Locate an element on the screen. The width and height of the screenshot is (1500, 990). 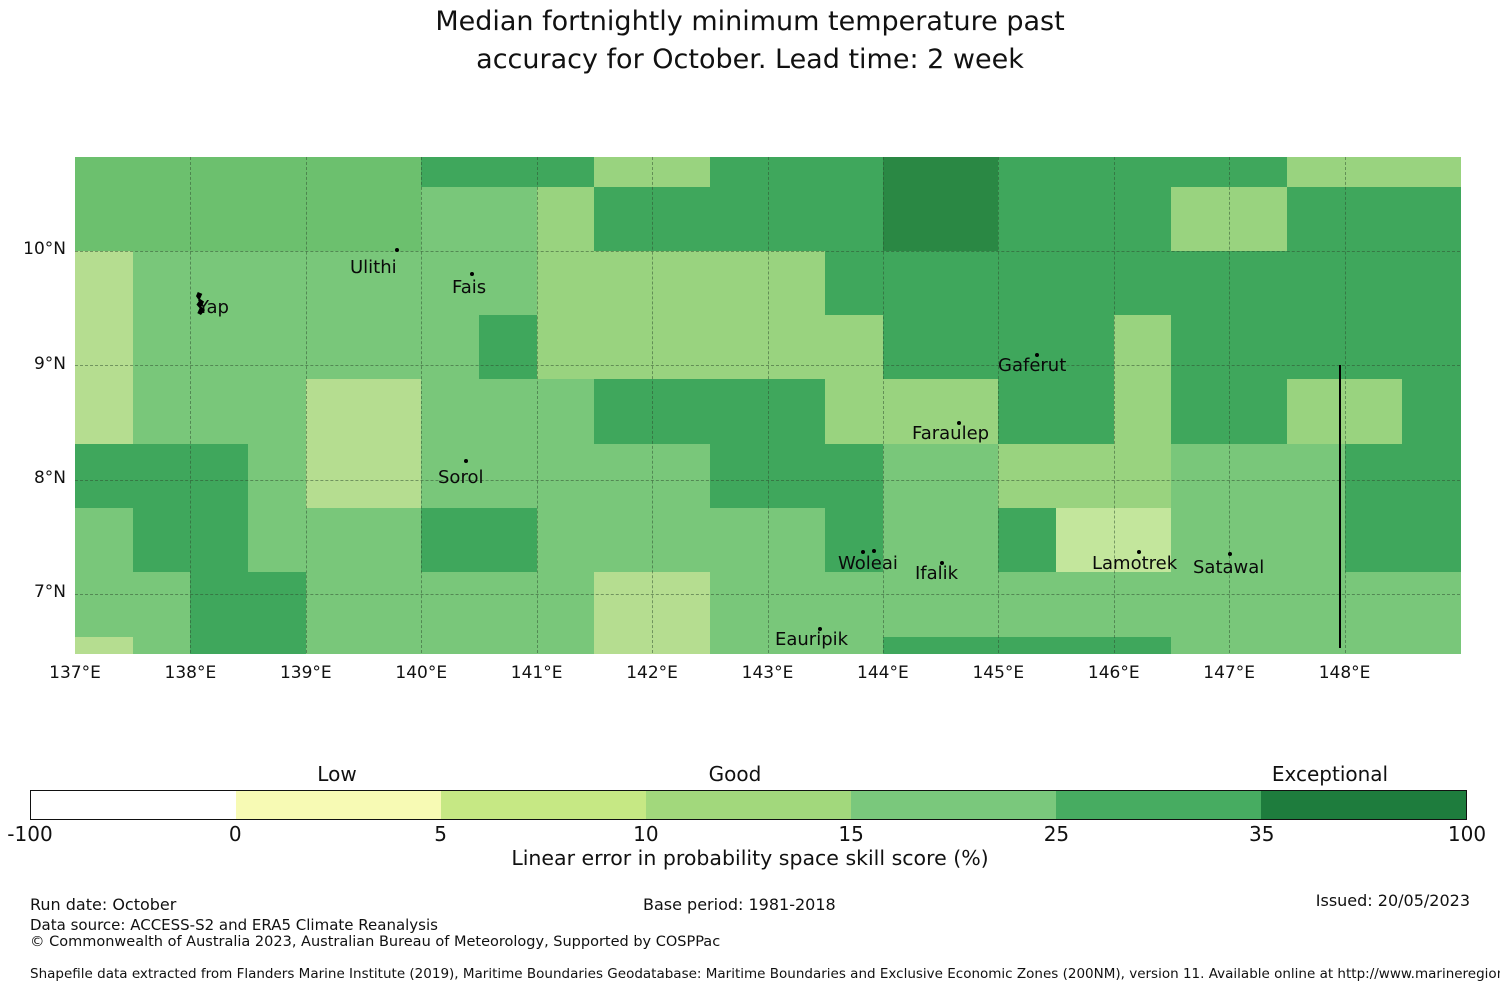
x-tick-label: 148°E is located at coordinates (1344, 673).